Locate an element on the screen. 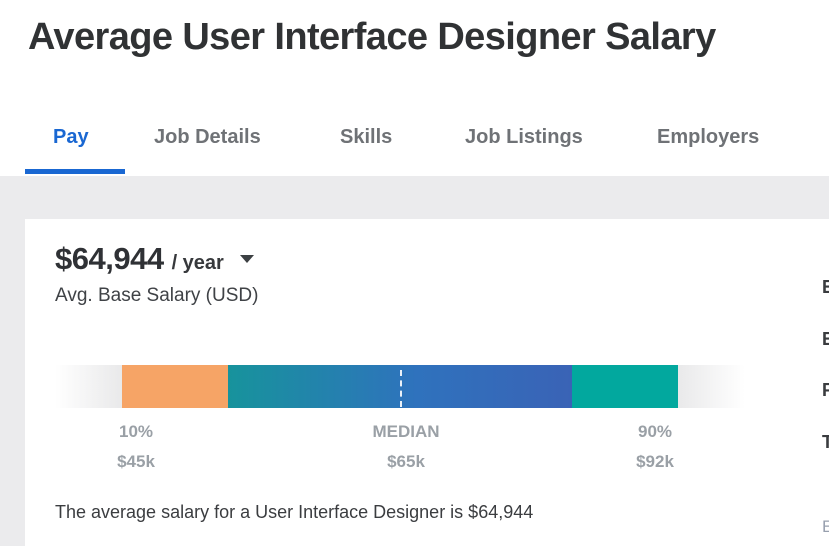 Image resolution: width=829 pixels, height=546 pixels. truncated-text-fragment-5: E is located at coordinates (825, 526).